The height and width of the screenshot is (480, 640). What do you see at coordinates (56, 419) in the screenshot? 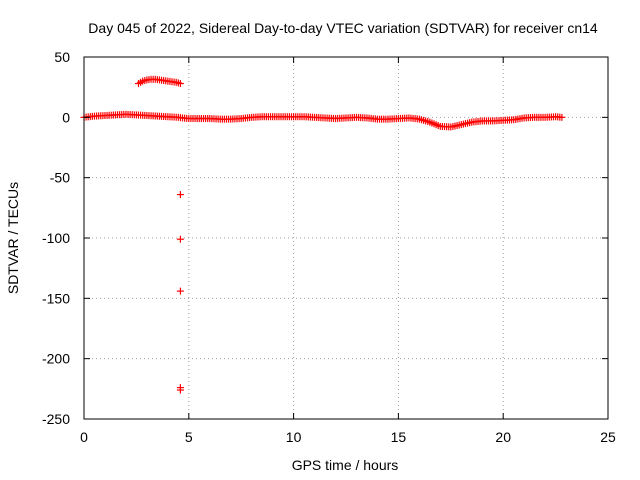
I see `y-tick-label: -250` at bounding box center [56, 419].